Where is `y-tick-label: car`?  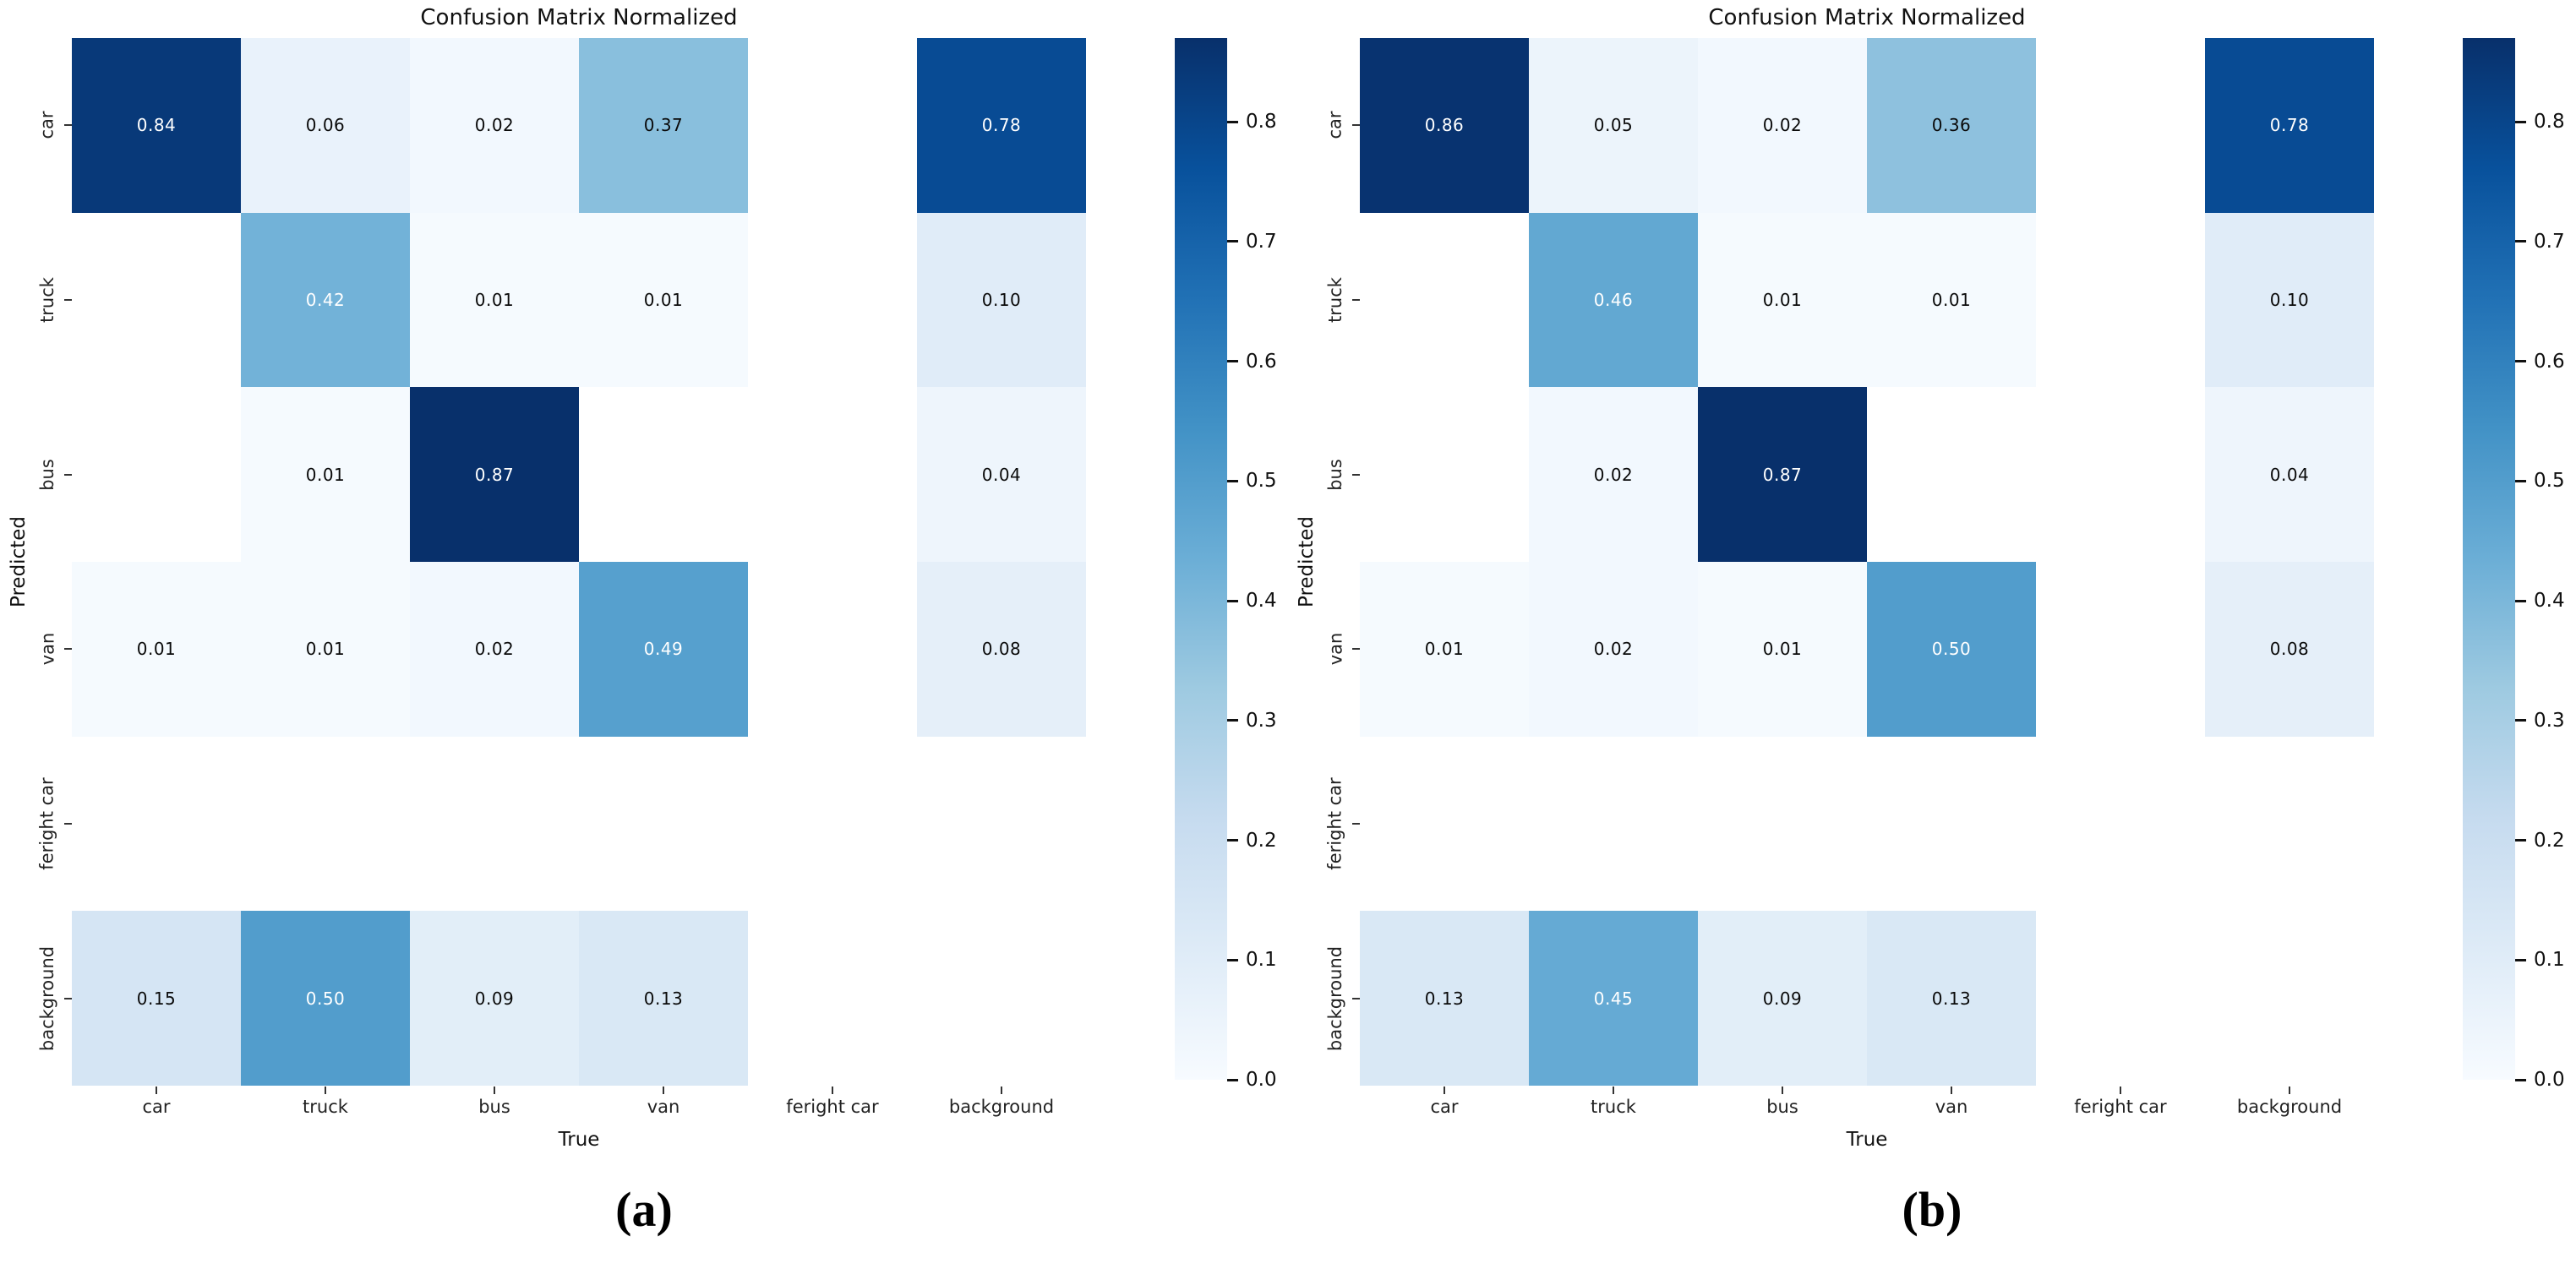
y-tick-label: car is located at coordinates (47, 125).